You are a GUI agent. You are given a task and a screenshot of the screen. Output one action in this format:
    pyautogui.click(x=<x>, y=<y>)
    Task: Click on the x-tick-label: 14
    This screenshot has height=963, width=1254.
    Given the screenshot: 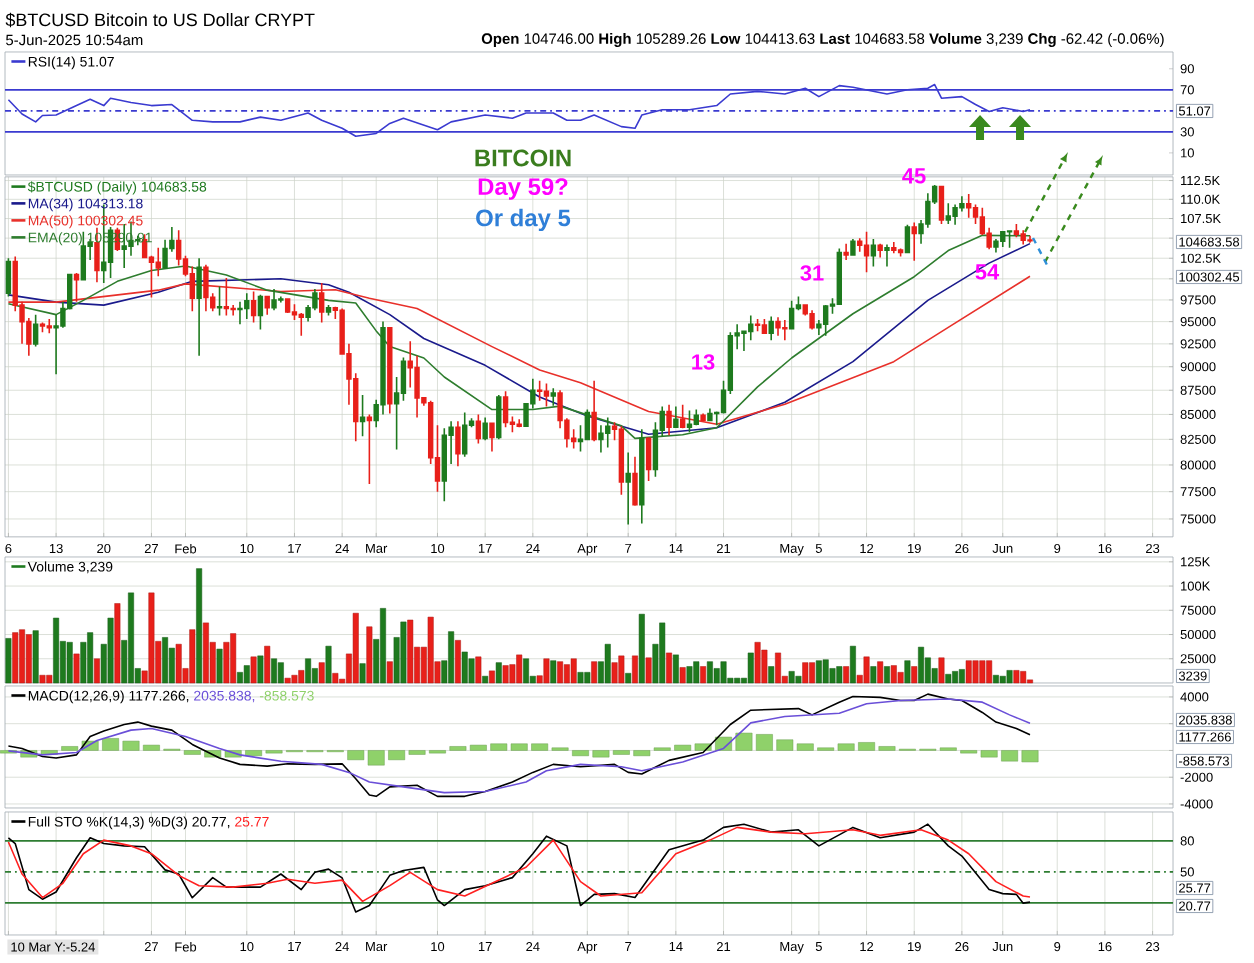 What is the action you would take?
    pyautogui.click(x=676, y=946)
    